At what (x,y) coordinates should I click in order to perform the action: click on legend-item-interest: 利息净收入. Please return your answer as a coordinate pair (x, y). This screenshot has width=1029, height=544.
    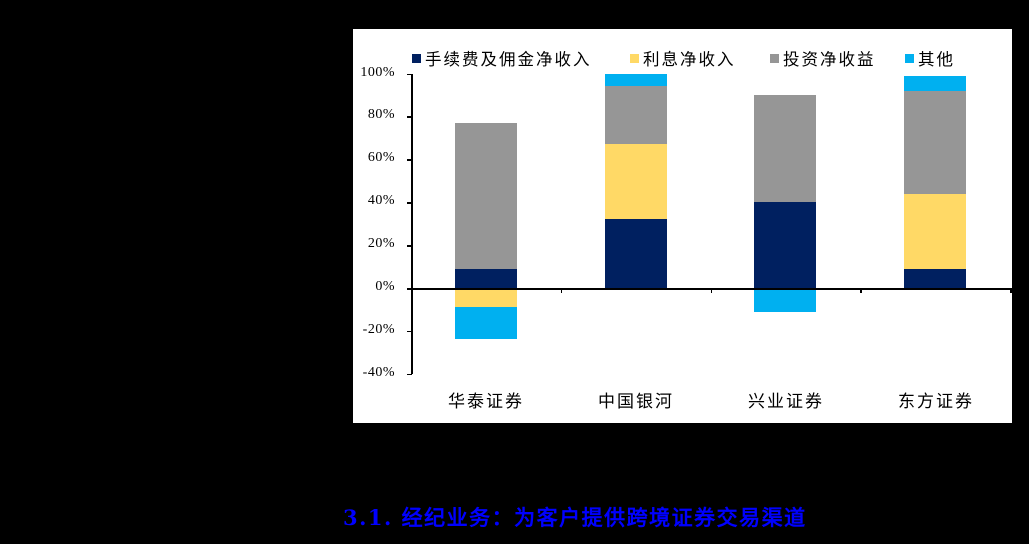
    Looking at the image, I should click on (683, 58).